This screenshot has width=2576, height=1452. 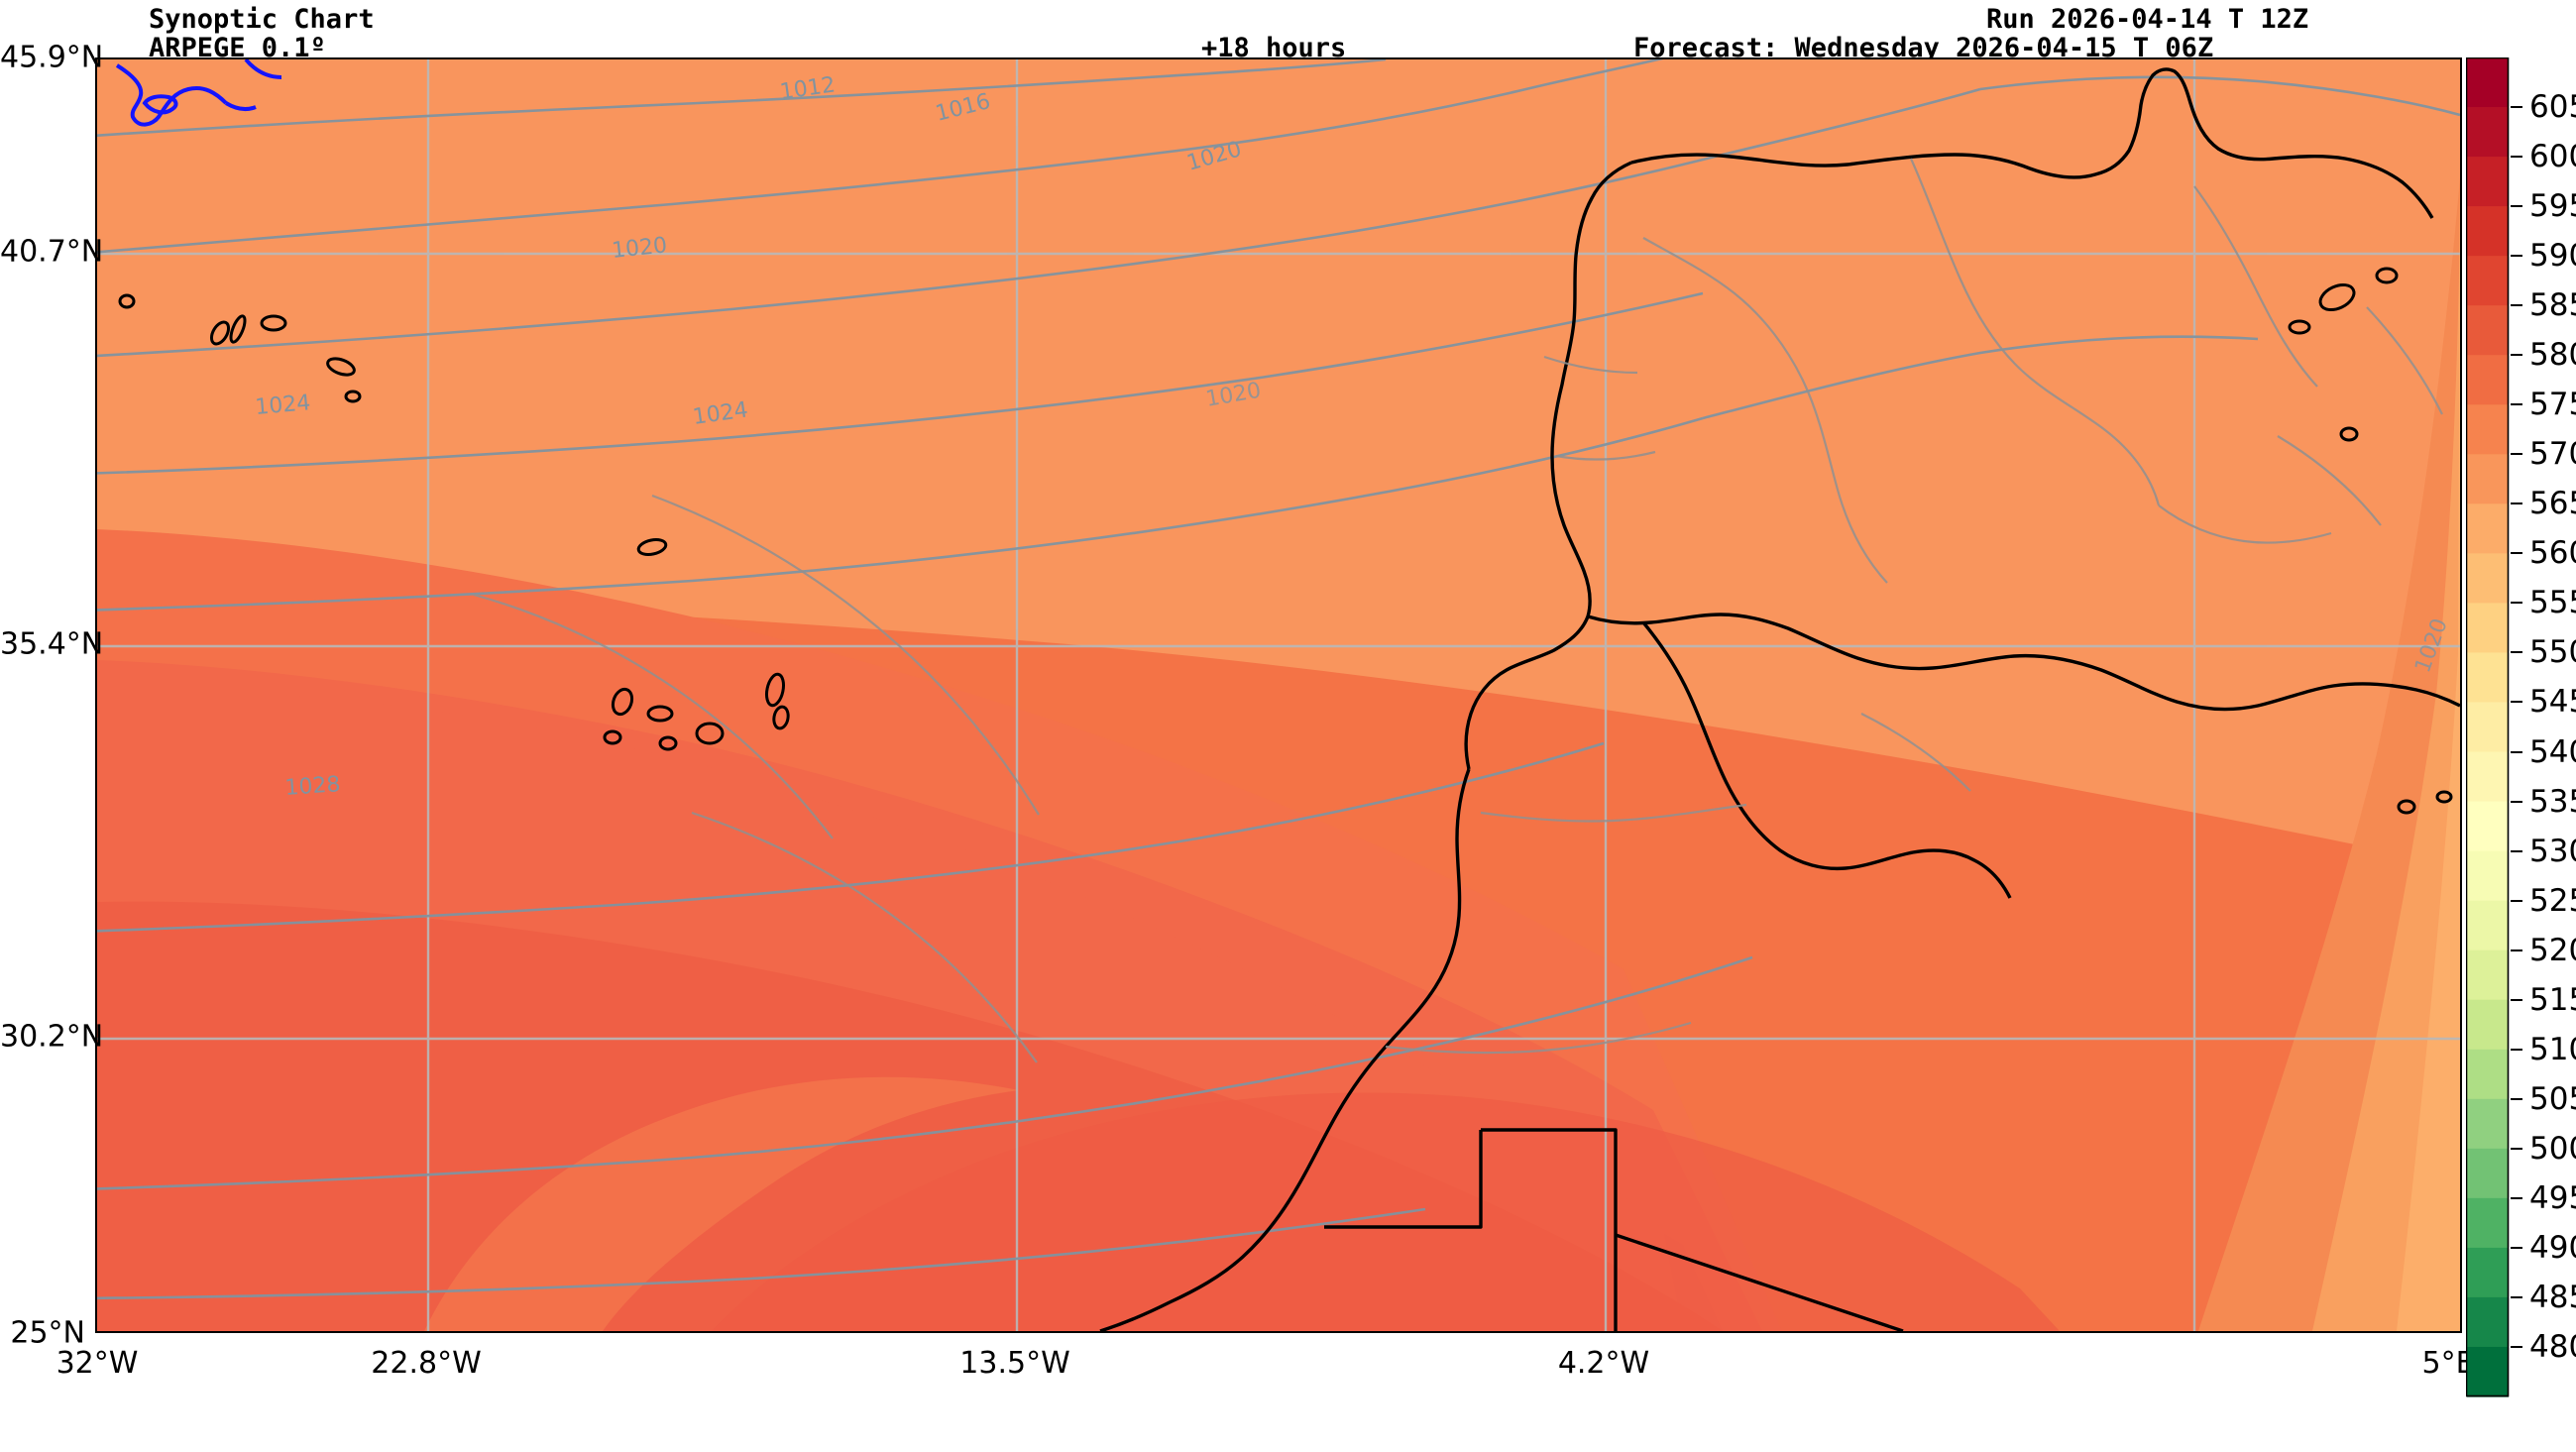 I want to click on colorbar-tick-label: 555, so click(x=2552, y=603).